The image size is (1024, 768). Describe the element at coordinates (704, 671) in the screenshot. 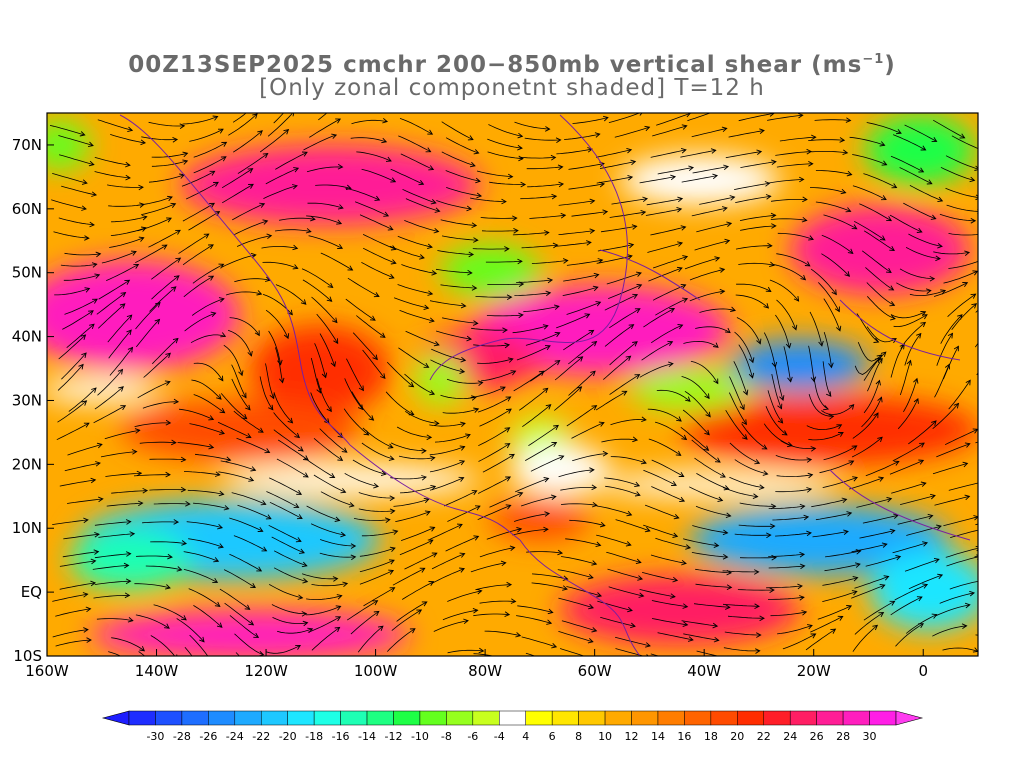

I see `lon-tick-label: 40W` at that location.